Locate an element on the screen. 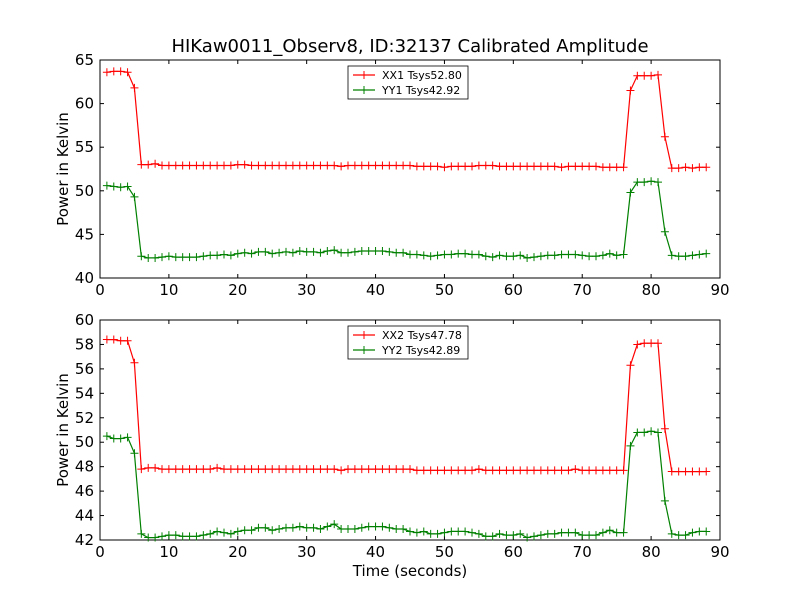 The height and width of the screenshot is (600, 800). y-tick-label: 56 is located at coordinates (84, 369).